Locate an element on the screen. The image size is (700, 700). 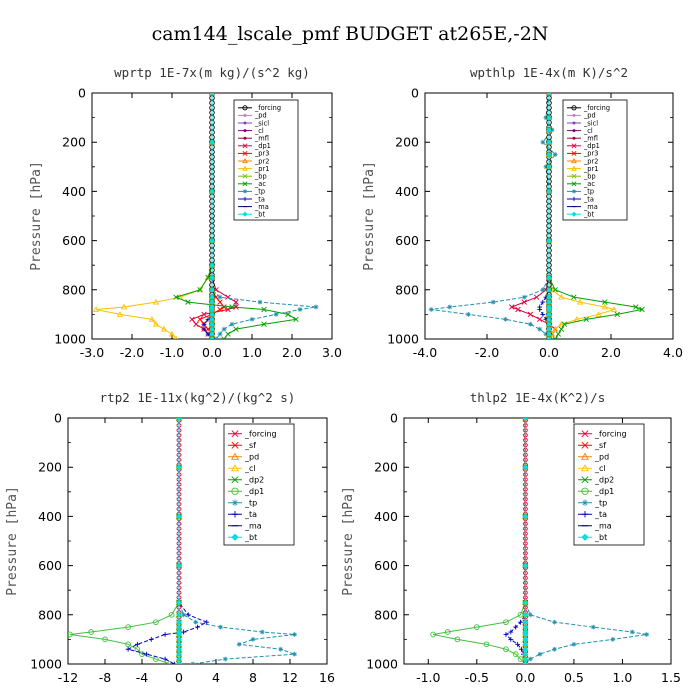
series-bt is located at coordinates (212, 216).